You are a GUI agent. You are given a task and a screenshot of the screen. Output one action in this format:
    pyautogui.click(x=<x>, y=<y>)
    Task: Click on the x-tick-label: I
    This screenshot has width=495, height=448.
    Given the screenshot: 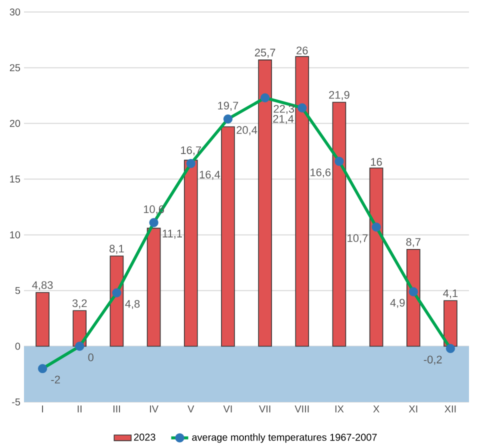 What is the action you would take?
    pyautogui.click(x=42, y=409)
    